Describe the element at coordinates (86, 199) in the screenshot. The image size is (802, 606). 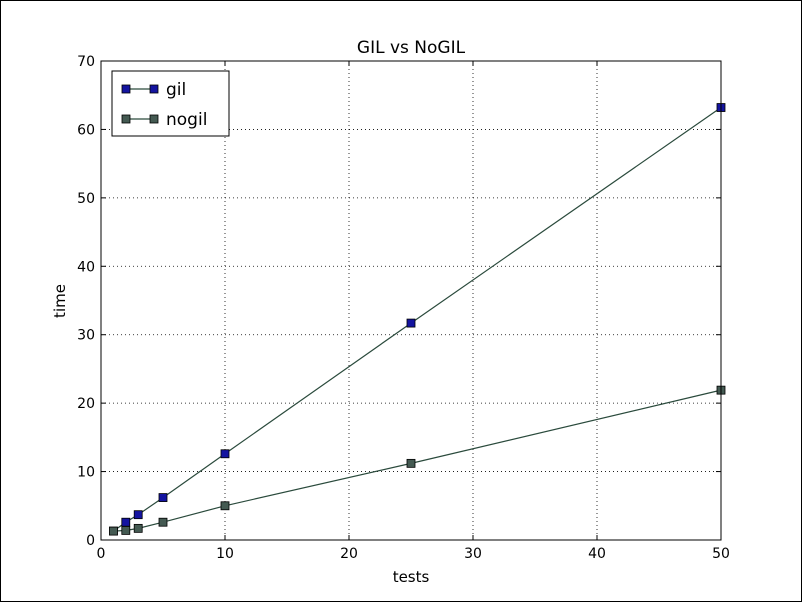
I see `y-tick-label: 50` at that location.